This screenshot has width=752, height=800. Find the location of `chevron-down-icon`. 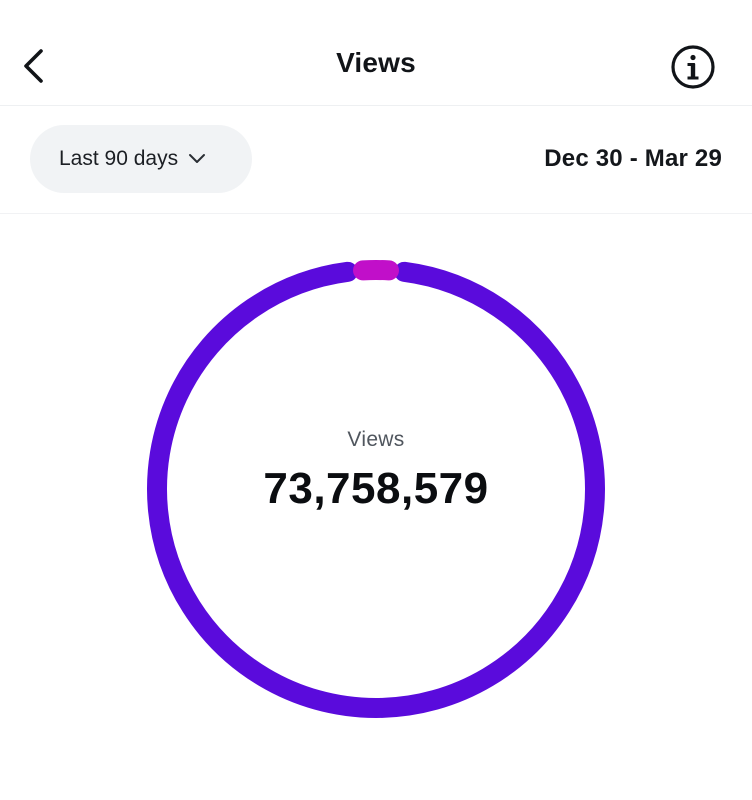

chevron-down-icon is located at coordinates (197, 159).